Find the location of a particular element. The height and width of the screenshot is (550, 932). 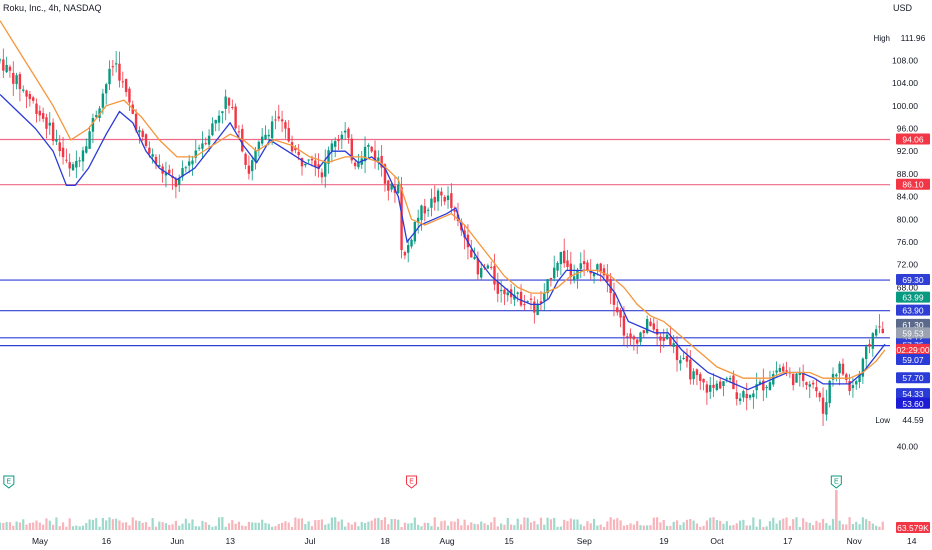

price-tick: 80.00 is located at coordinates (908, 219).